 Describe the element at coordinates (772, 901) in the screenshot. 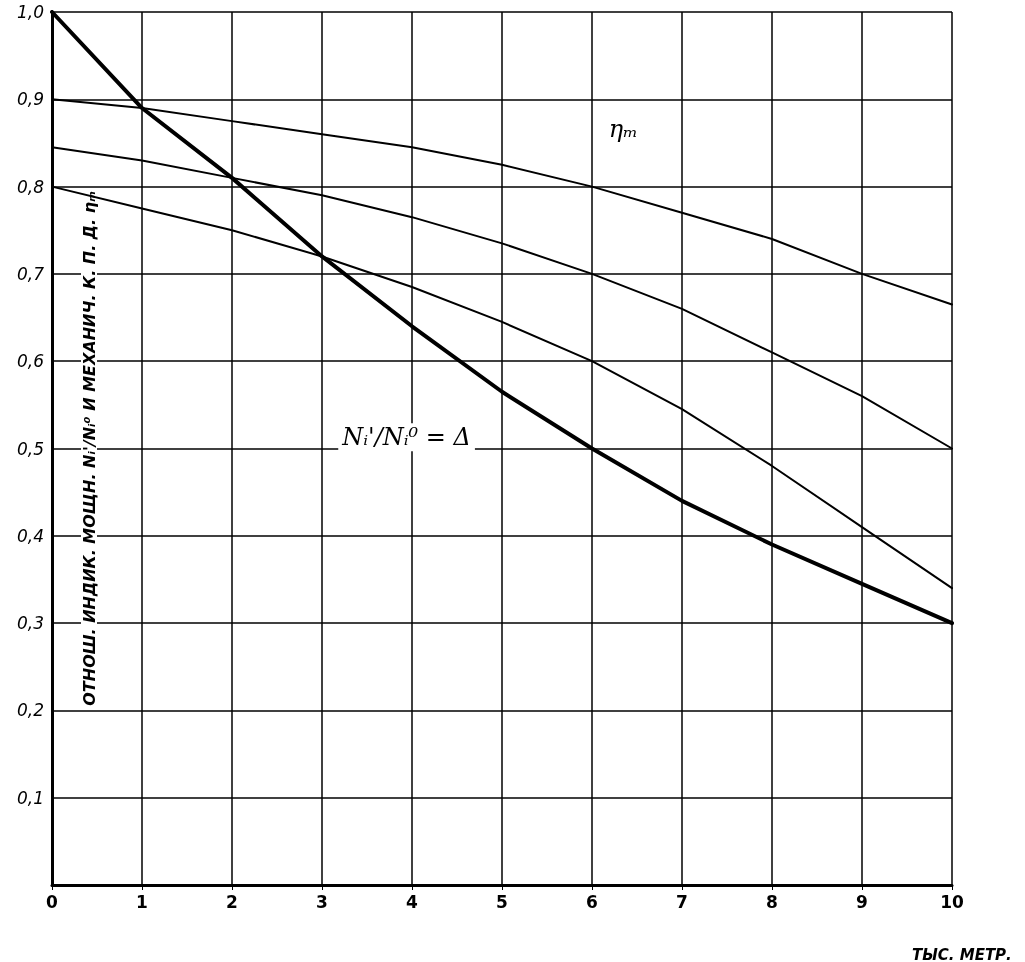

I see `x-tick-label: 8` at that location.